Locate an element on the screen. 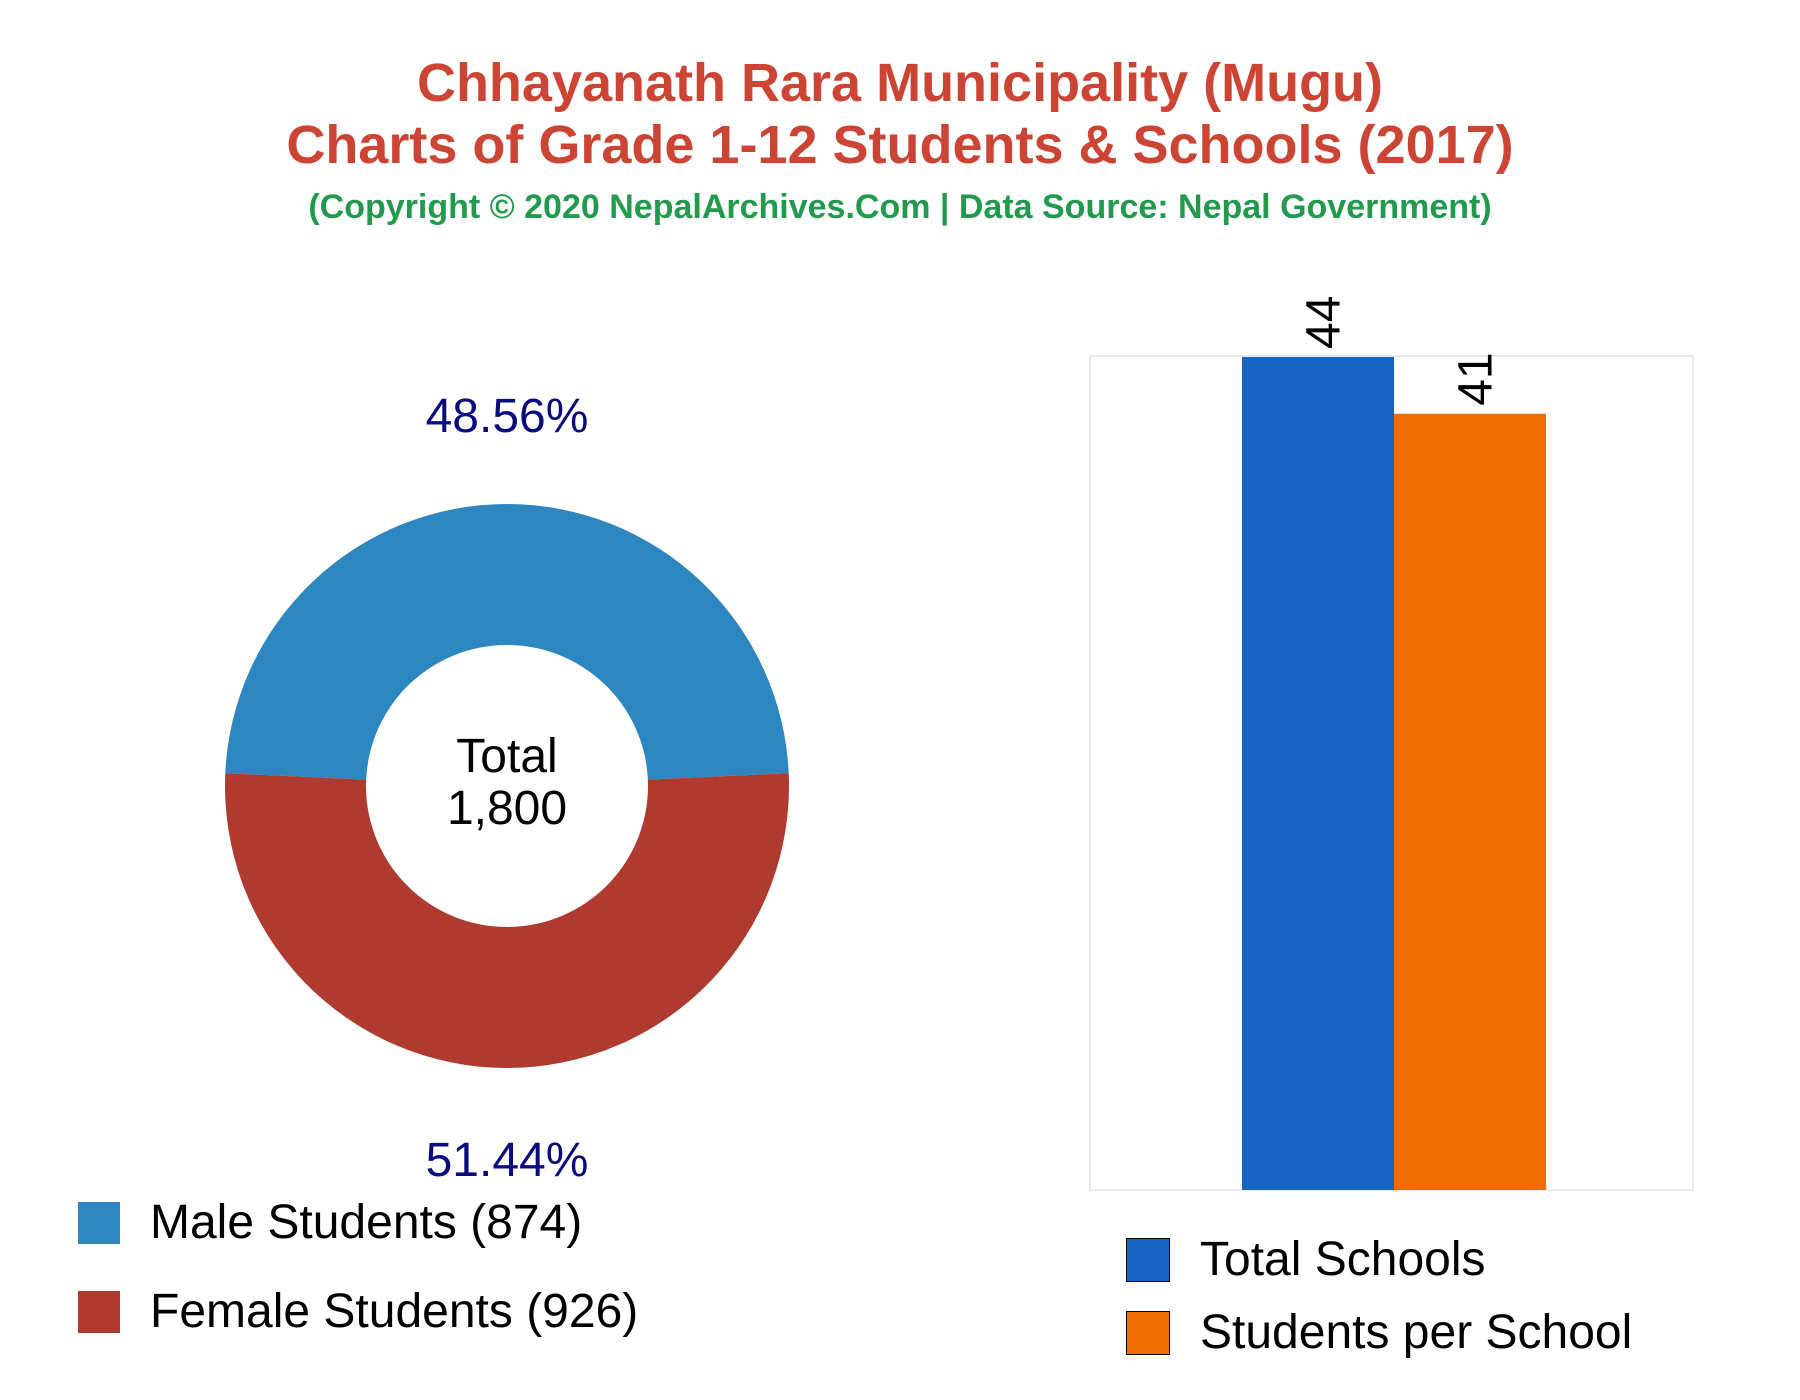  legend-item-students-per-school: Students per School is located at coordinates (1379, 1332).